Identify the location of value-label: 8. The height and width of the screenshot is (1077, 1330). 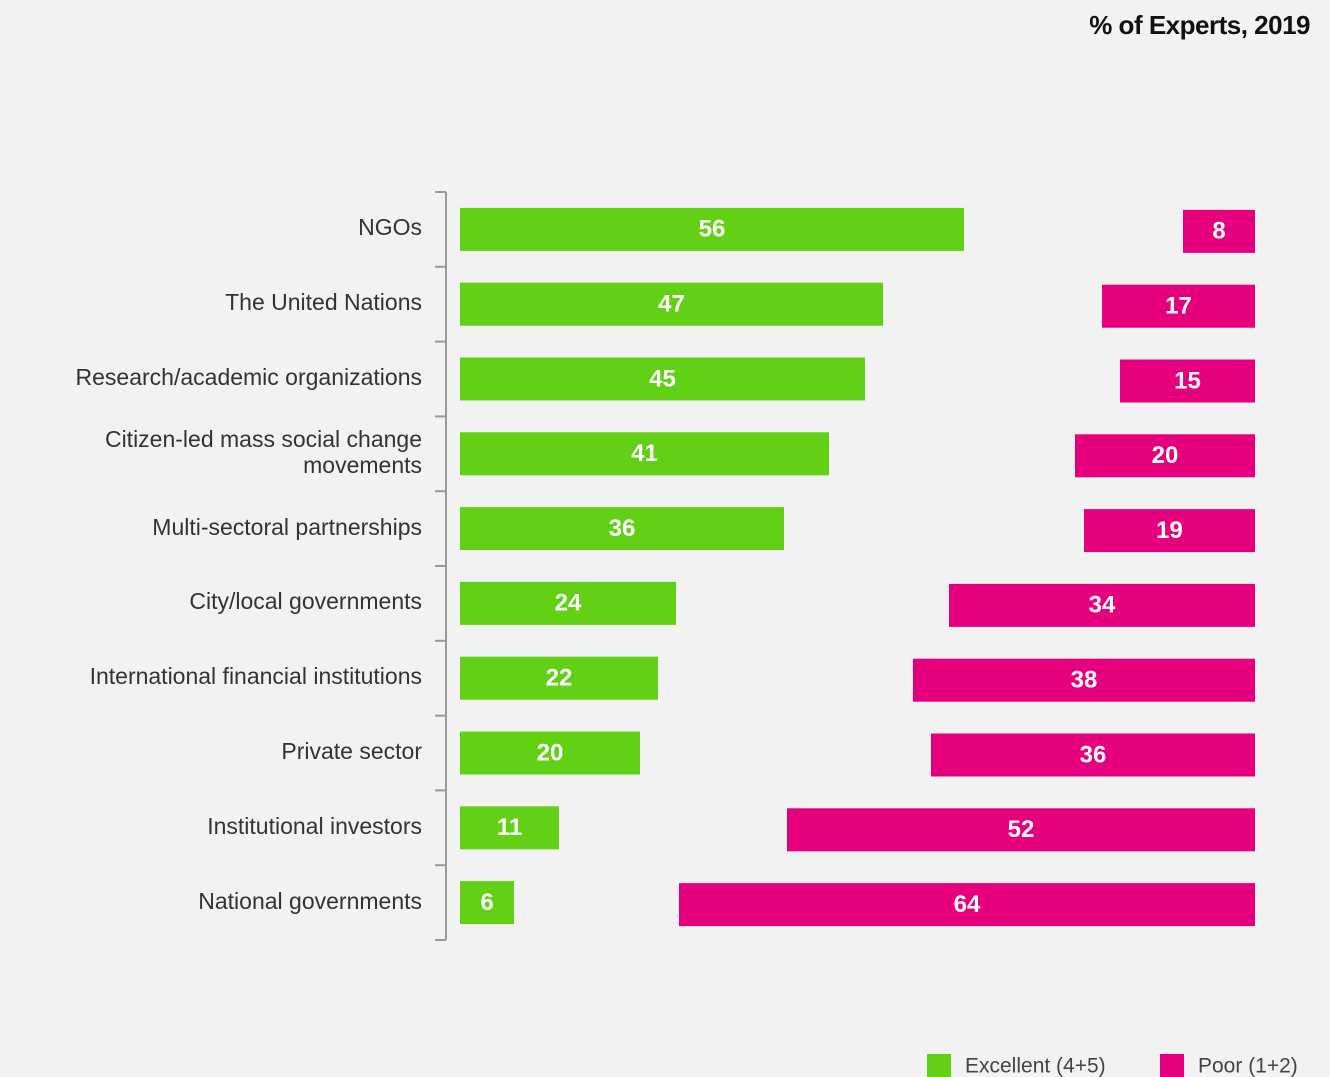
(1218, 231).